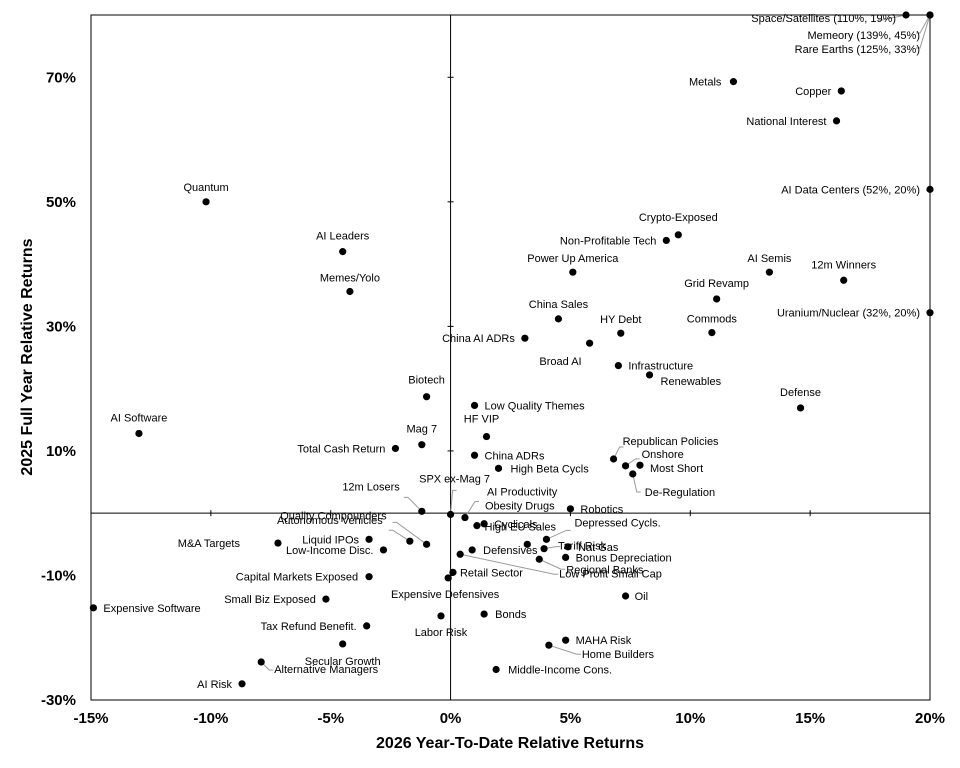 This screenshot has width=960, height=768. What do you see at coordinates (139, 418) in the screenshot?
I see `point-label: AI Software` at bounding box center [139, 418].